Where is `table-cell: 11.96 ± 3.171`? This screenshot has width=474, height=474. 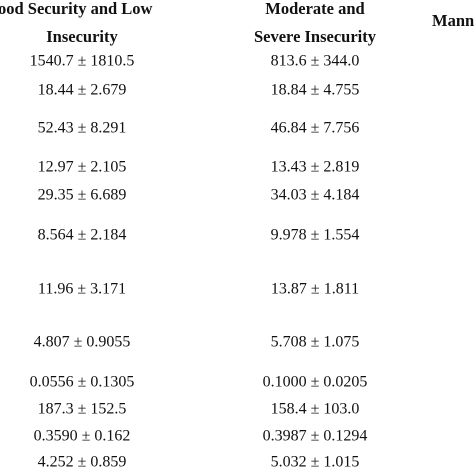
table-cell: 11.96 ± 3.171 is located at coordinates (82, 289).